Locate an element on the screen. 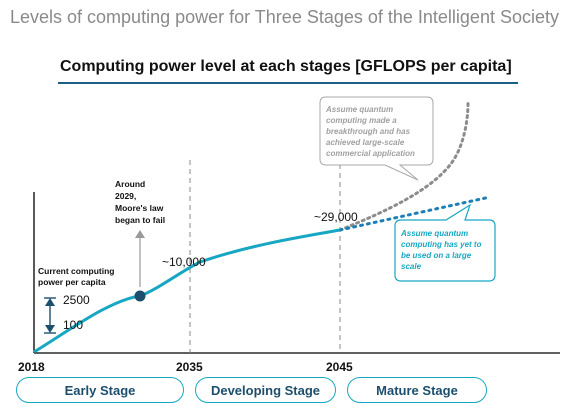 The width and height of the screenshot is (576, 415). callout-not-used-text-3: be used on a large is located at coordinates (436, 255).